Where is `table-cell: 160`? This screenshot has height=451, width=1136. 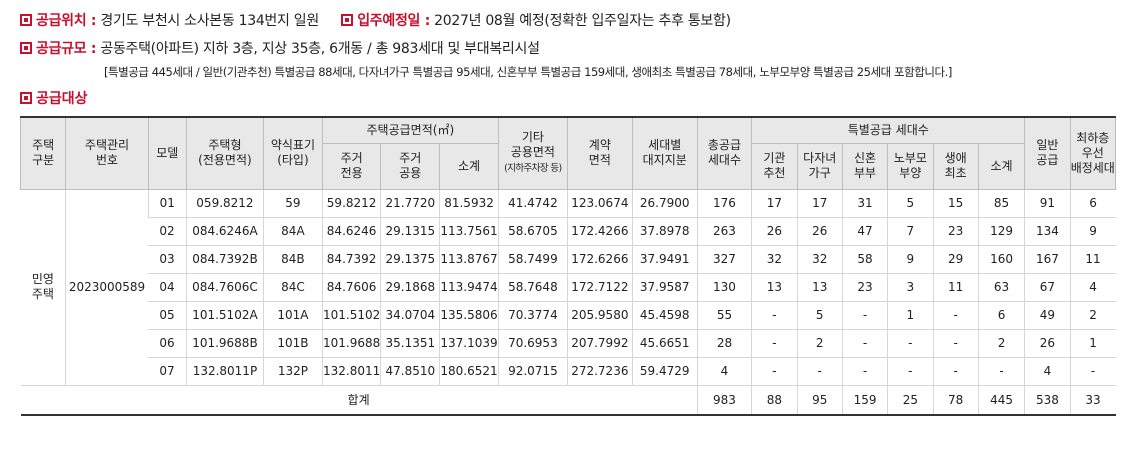 table-cell: 160 is located at coordinates (1001, 259).